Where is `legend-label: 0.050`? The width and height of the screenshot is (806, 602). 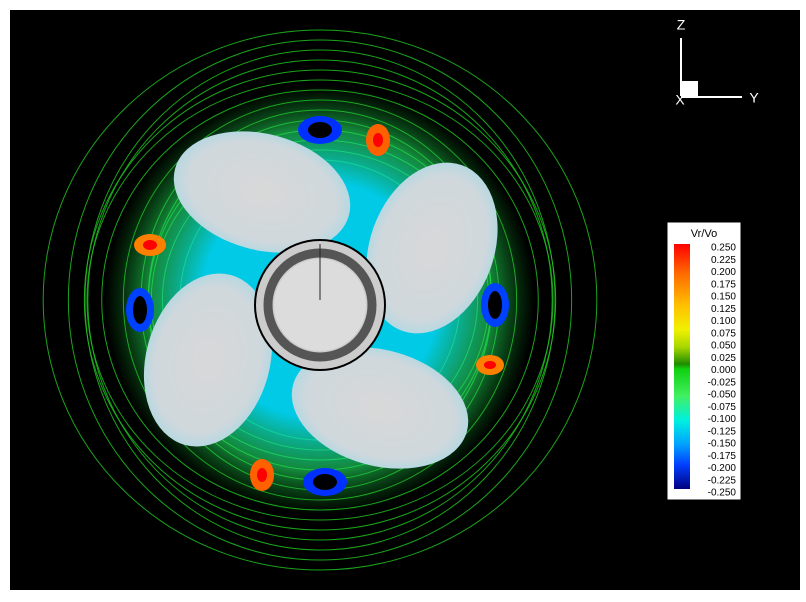
legend-label: 0.050 is located at coordinates (723, 346).